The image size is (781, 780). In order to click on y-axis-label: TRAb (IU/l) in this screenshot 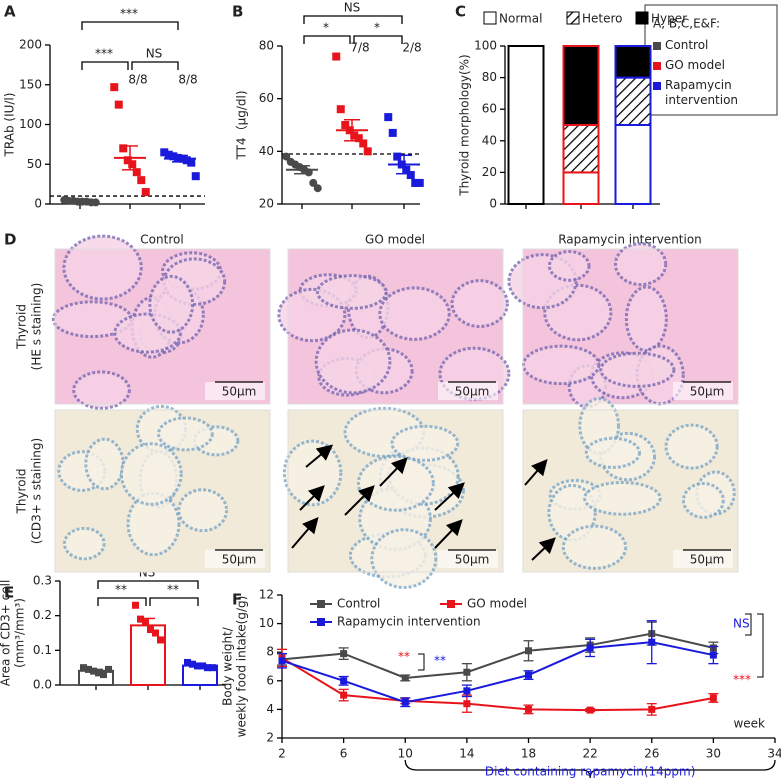, I will do `click(10, 125)`.